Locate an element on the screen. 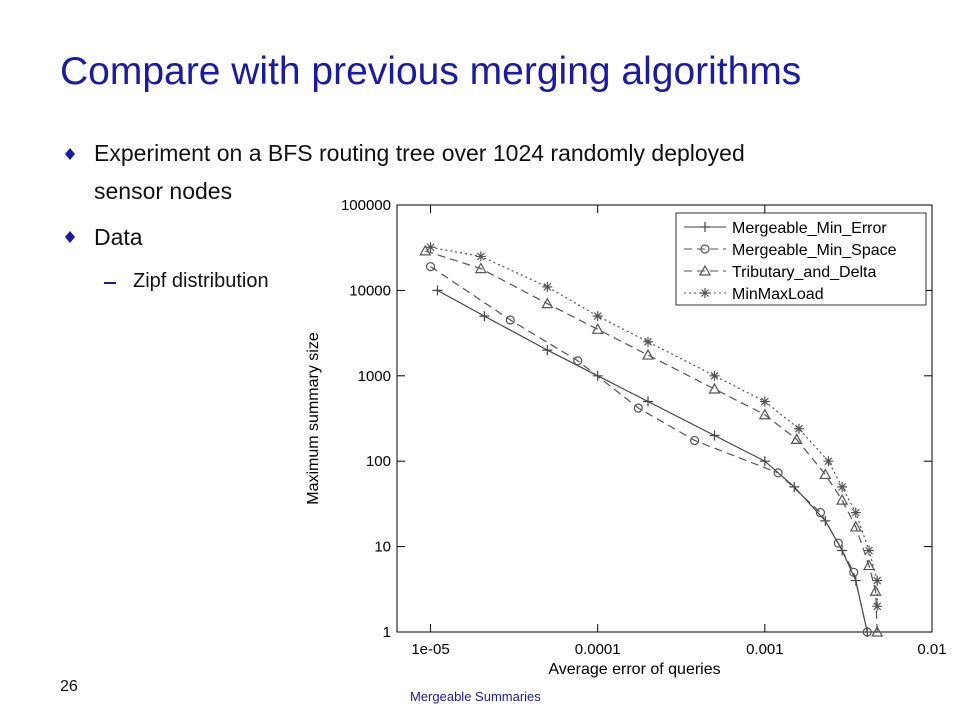  bullet-text: Data is located at coordinates (118, 237).